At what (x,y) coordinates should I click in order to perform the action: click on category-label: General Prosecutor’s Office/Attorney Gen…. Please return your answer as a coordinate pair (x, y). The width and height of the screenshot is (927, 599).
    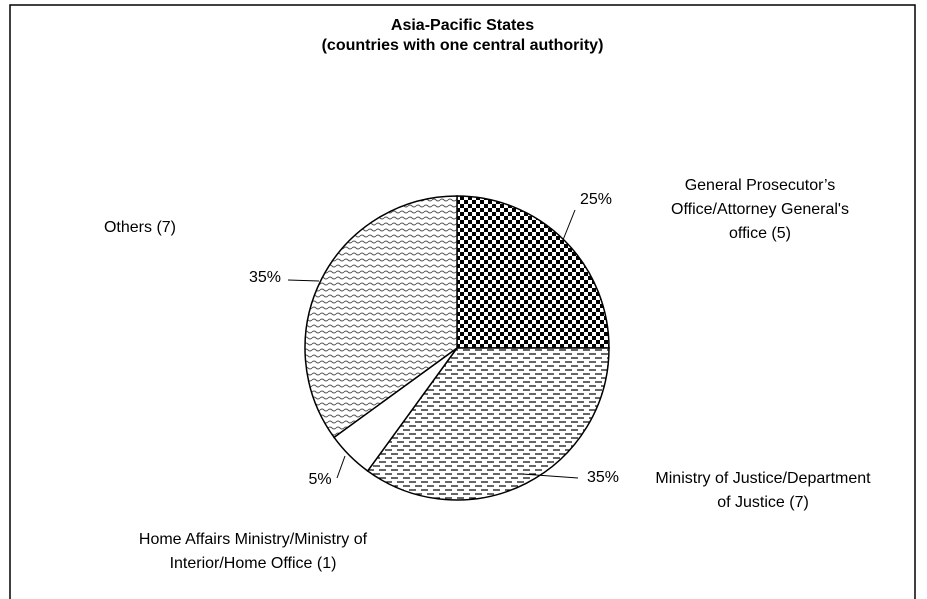
    Looking at the image, I should click on (760, 209).